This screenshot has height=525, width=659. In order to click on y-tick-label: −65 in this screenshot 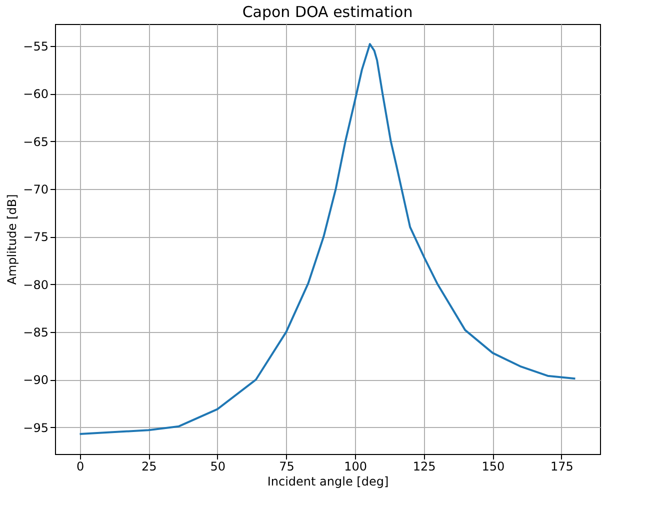, I will do `click(35, 141)`.